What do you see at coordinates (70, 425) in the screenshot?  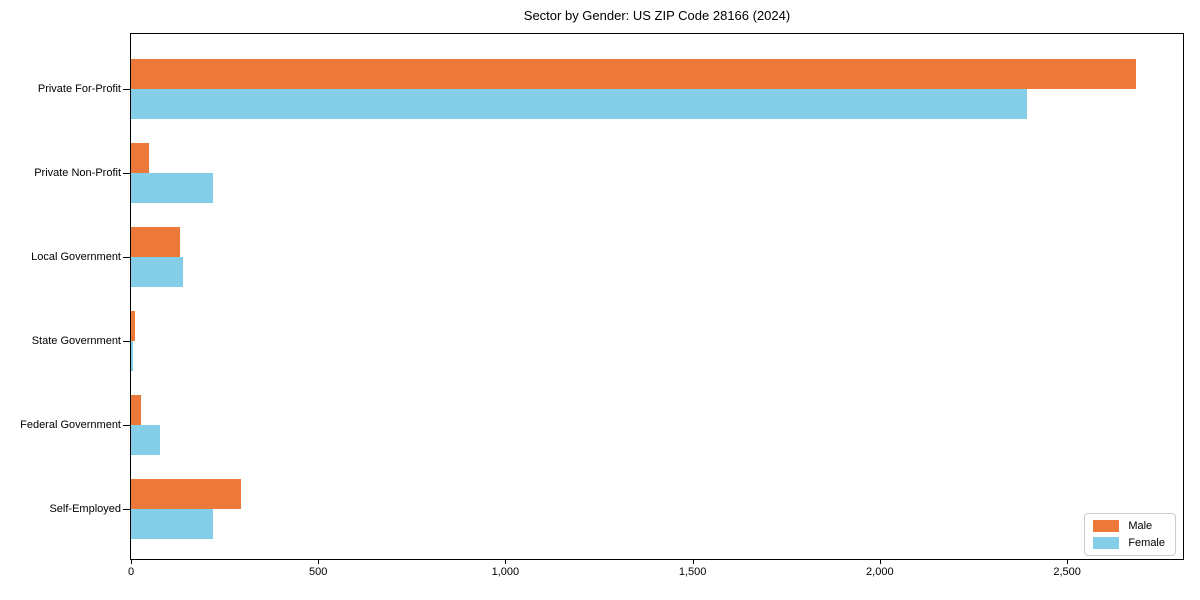 I see `y-tick-label-federal-government: Federal Government` at bounding box center [70, 425].